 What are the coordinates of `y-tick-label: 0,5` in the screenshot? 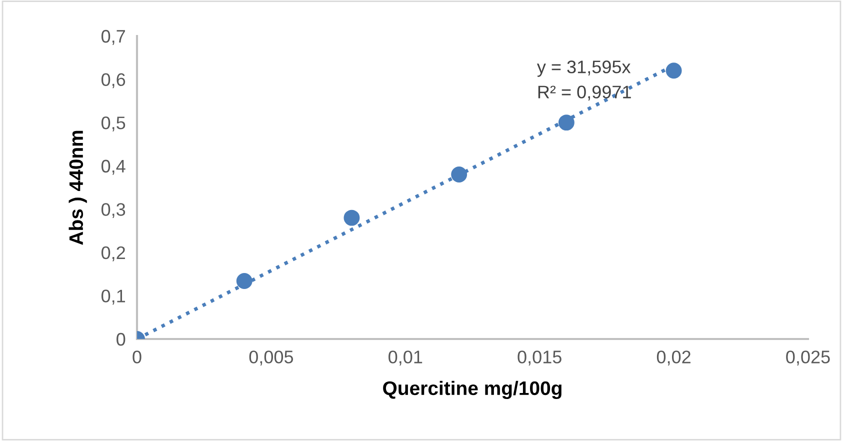 It's located at (113, 124).